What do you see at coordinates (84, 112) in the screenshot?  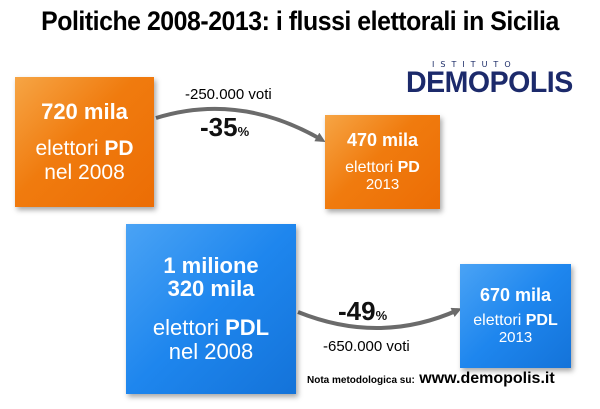 I see `pd-2008-value: 720 mila` at bounding box center [84, 112].